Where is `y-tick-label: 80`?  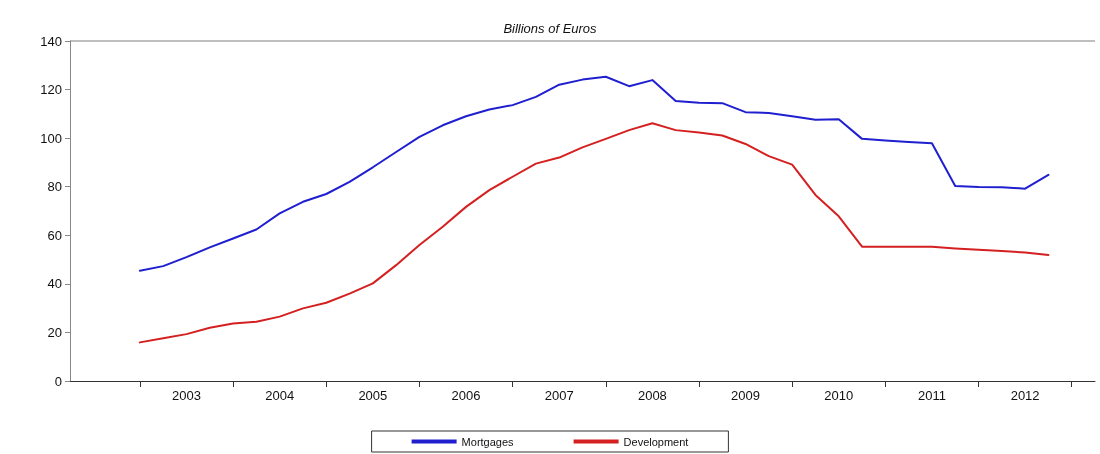 y-tick-label: 80 is located at coordinates (54, 187).